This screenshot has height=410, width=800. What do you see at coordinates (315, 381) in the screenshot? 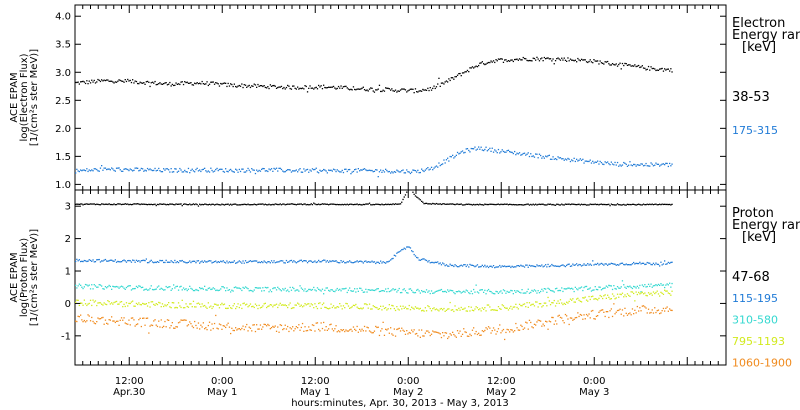
I see `x-tick-label-time: 12:00` at bounding box center [315, 381].